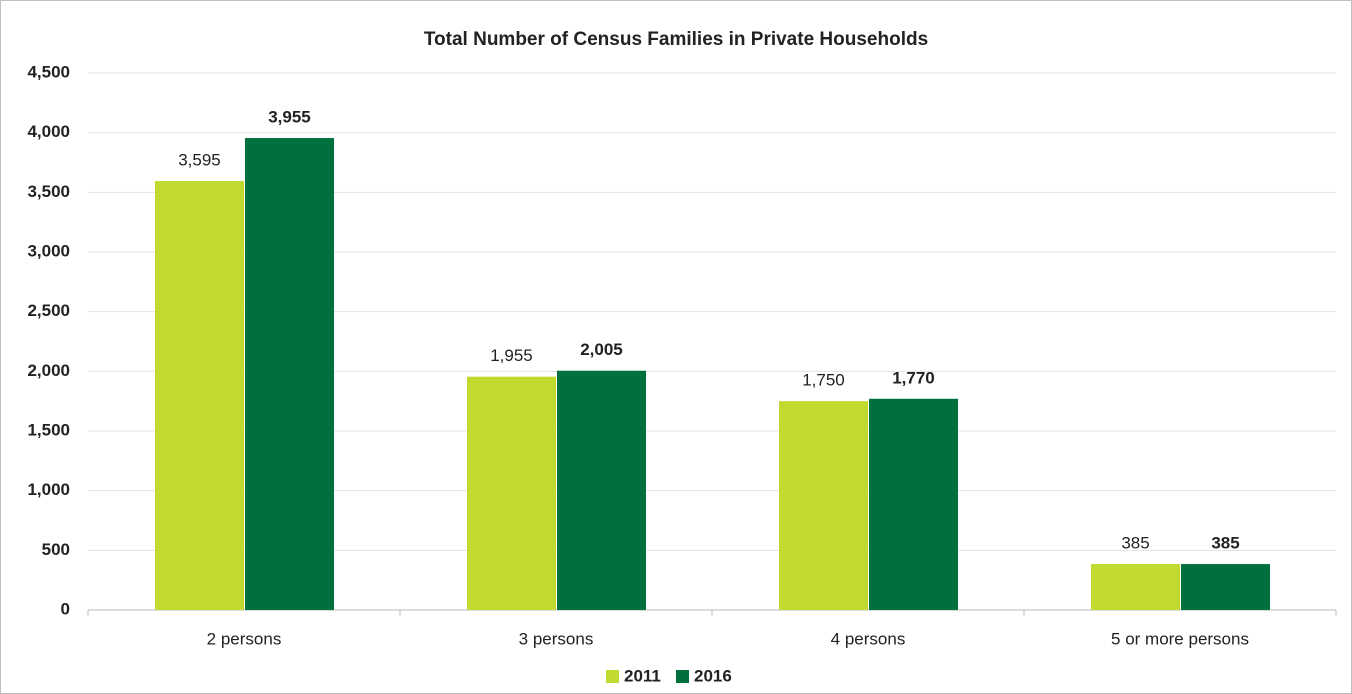 The height and width of the screenshot is (694, 1352). What do you see at coordinates (199, 159) in the screenshot?
I see `value-label: 3,595` at bounding box center [199, 159].